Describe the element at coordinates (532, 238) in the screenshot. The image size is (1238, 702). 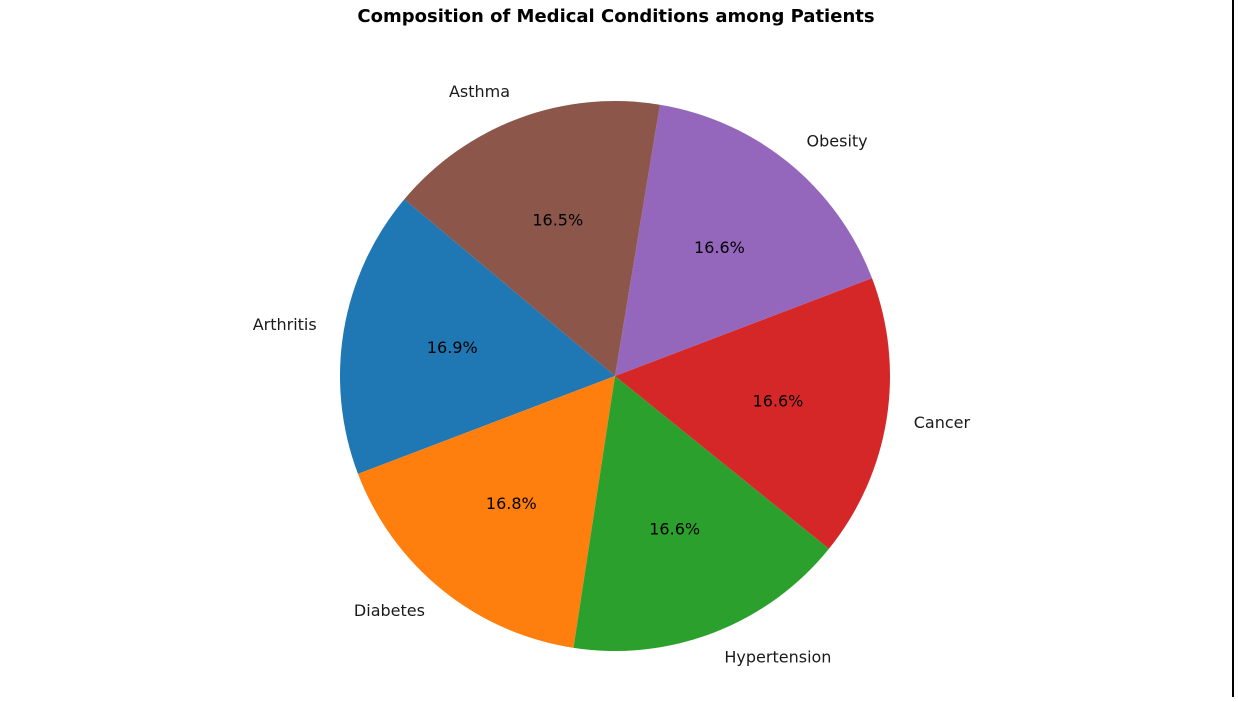
I see `pie-slice-asthma` at that location.